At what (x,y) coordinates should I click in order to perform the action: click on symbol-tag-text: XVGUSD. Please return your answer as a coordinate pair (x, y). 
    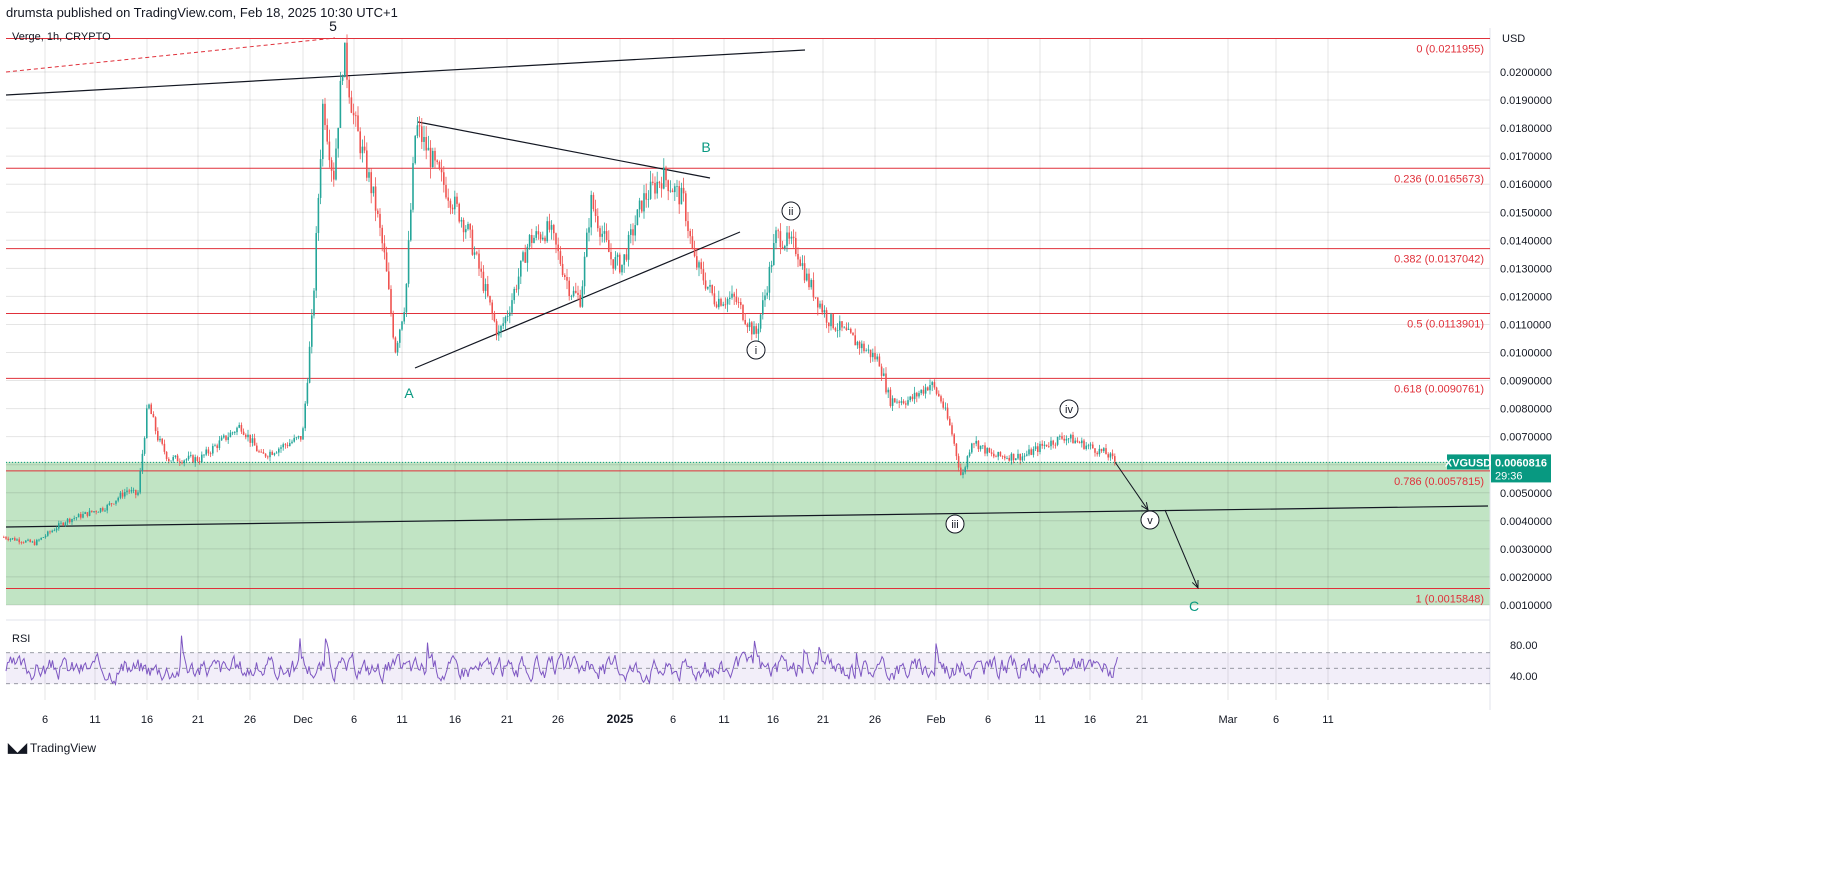
    Looking at the image, I should click on (1468, 463).